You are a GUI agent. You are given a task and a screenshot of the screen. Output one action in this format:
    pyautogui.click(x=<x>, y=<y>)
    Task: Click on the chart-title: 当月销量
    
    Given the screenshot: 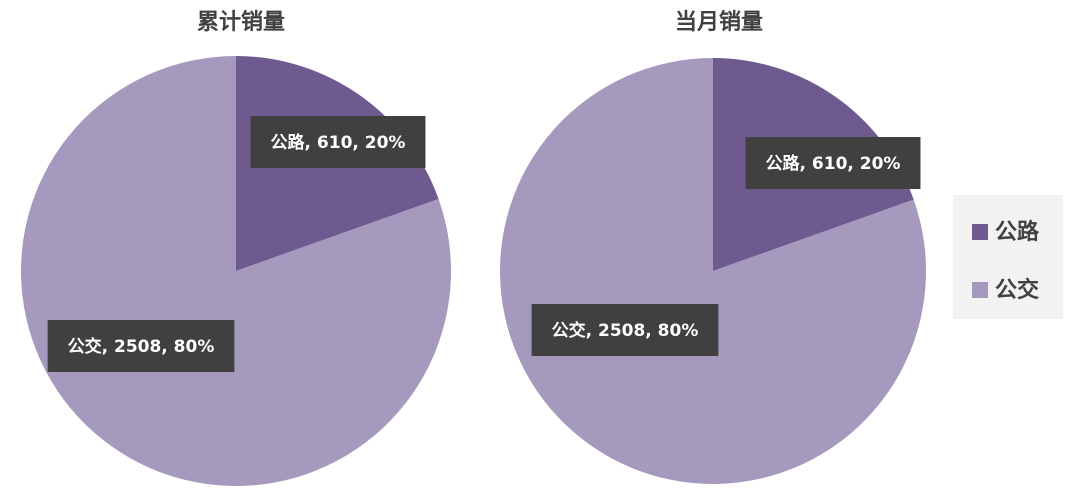 What is the action you would take?
    pyautogui.click(x=719, y=22)
    